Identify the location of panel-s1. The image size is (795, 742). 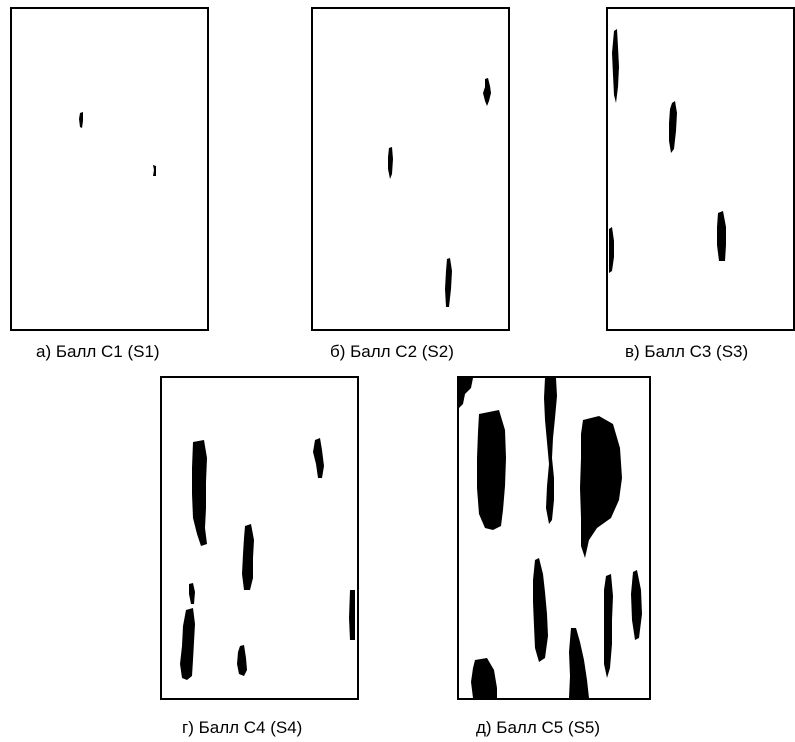
(109, 169).